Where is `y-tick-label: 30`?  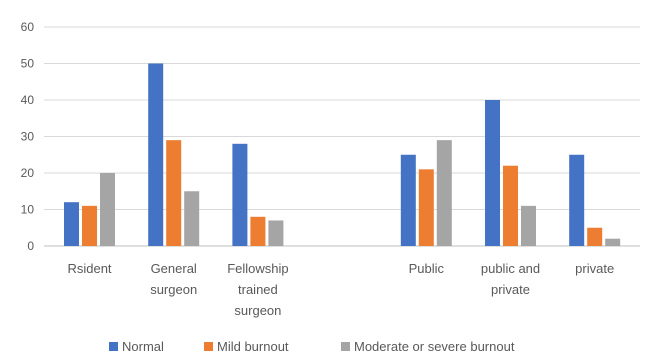
y-tick-label: 30 is located at coordinates (28, 137).